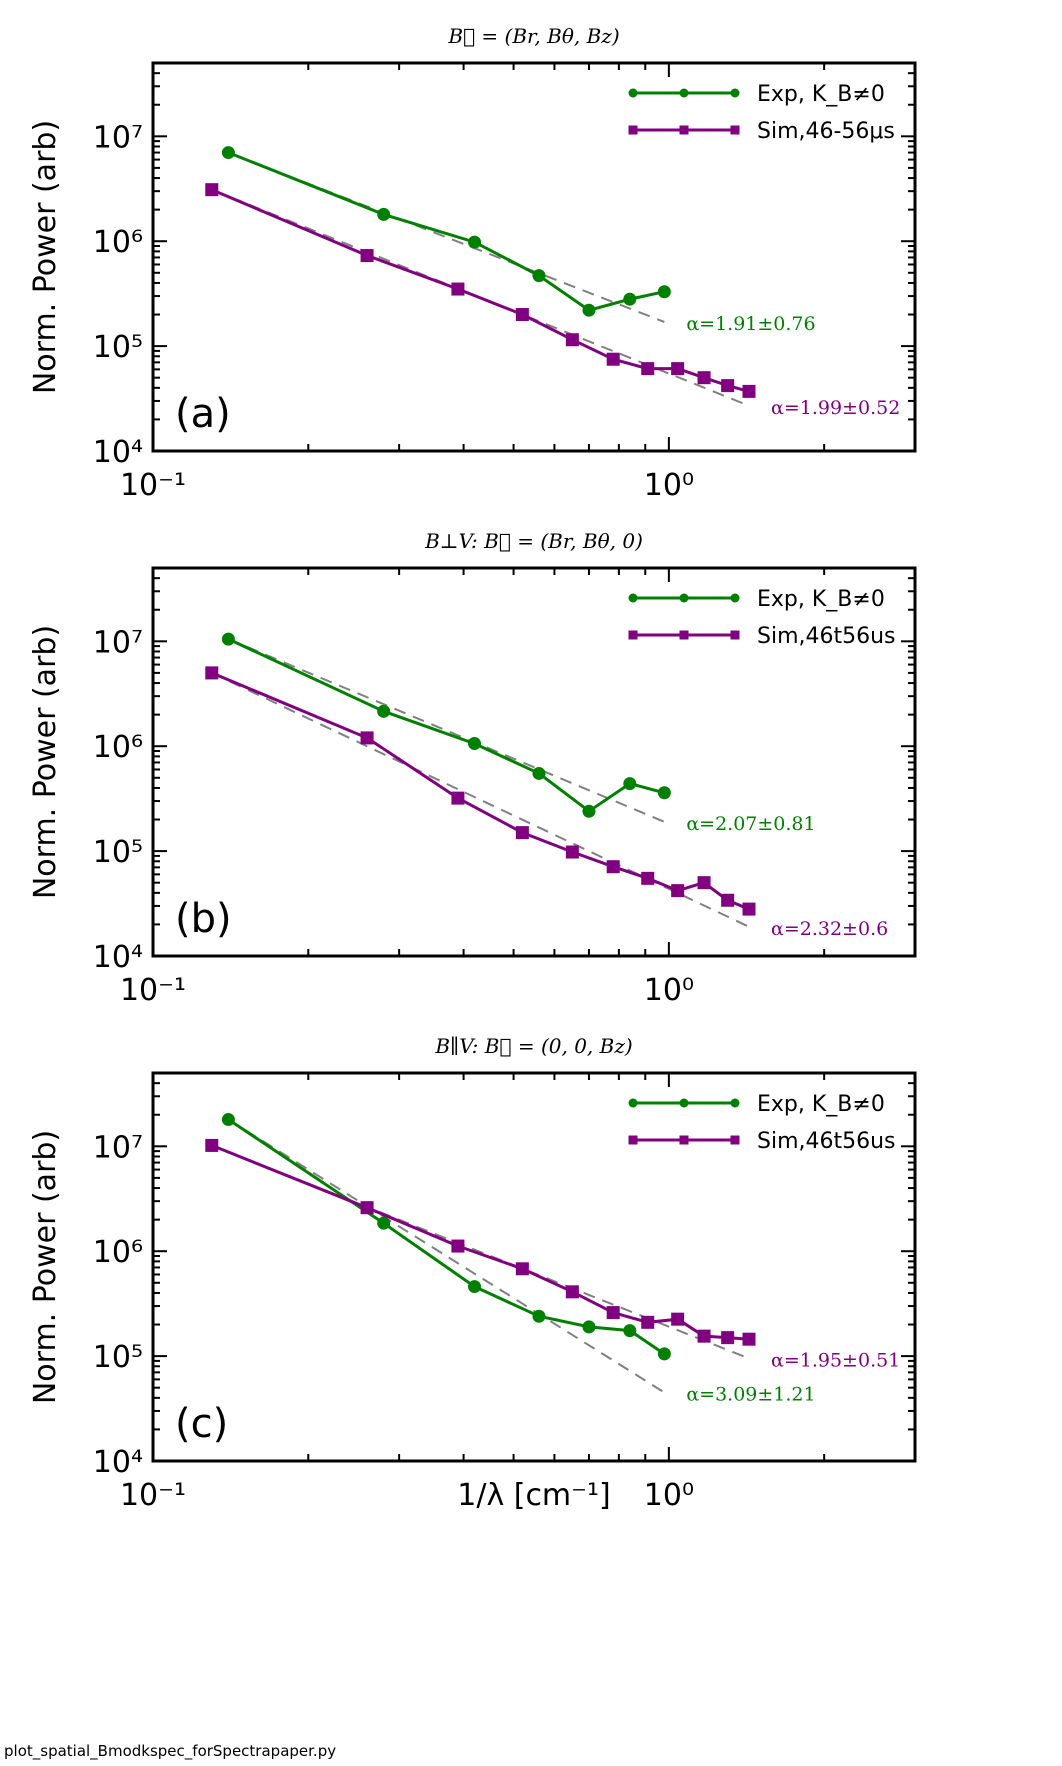 The height and width of the screenshot is (1766, 1062). Describe the element at coordinates (533, 541) in the screenshot. I see `panel-title: B⊥V: B⃗ = (Br, Bθ, 0)` at that location.